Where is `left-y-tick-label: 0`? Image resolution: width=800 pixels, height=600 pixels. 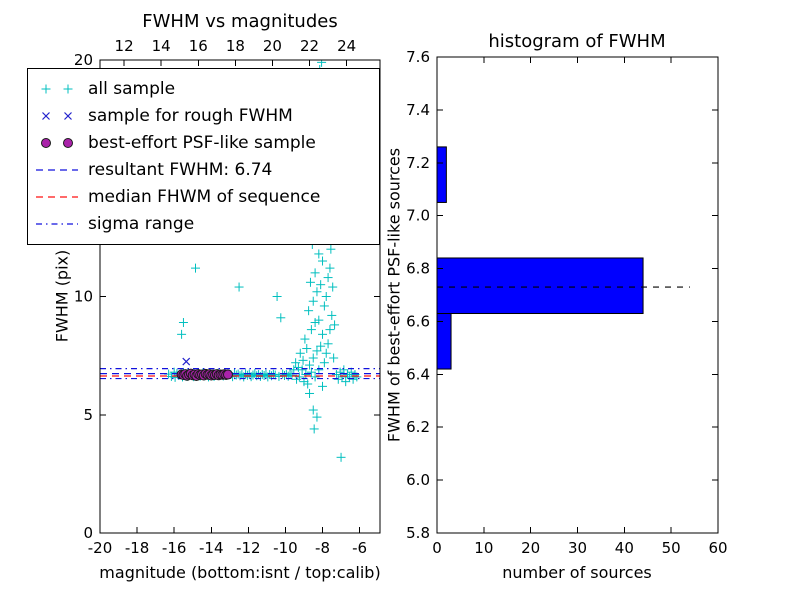
left-y-tick-label: 0 is located at coordinates (88, 533).